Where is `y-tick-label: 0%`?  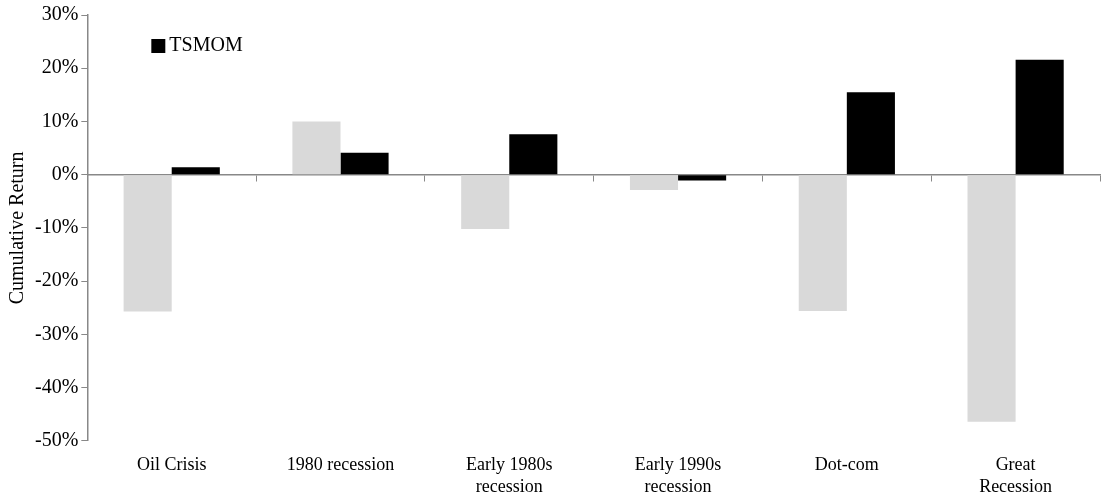
y-tick-label: 0% is located at coordinates (65, 172).